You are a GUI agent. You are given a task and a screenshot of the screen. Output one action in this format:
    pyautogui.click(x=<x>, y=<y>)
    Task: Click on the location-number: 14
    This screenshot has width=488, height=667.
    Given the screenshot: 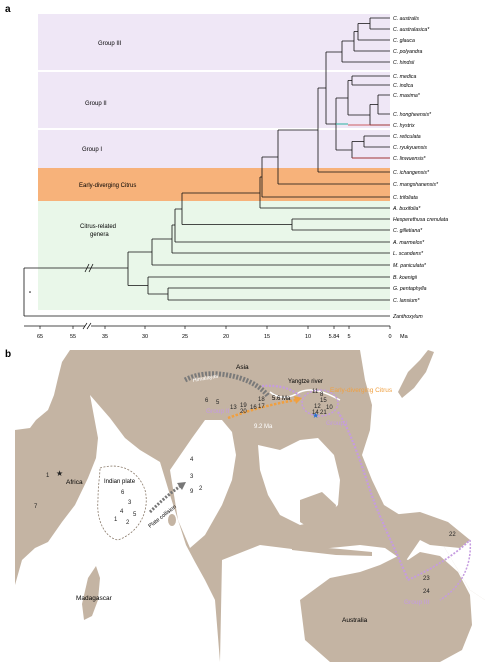 What is the action you would take?
    pyautogui.click(x=315, y=413)
    